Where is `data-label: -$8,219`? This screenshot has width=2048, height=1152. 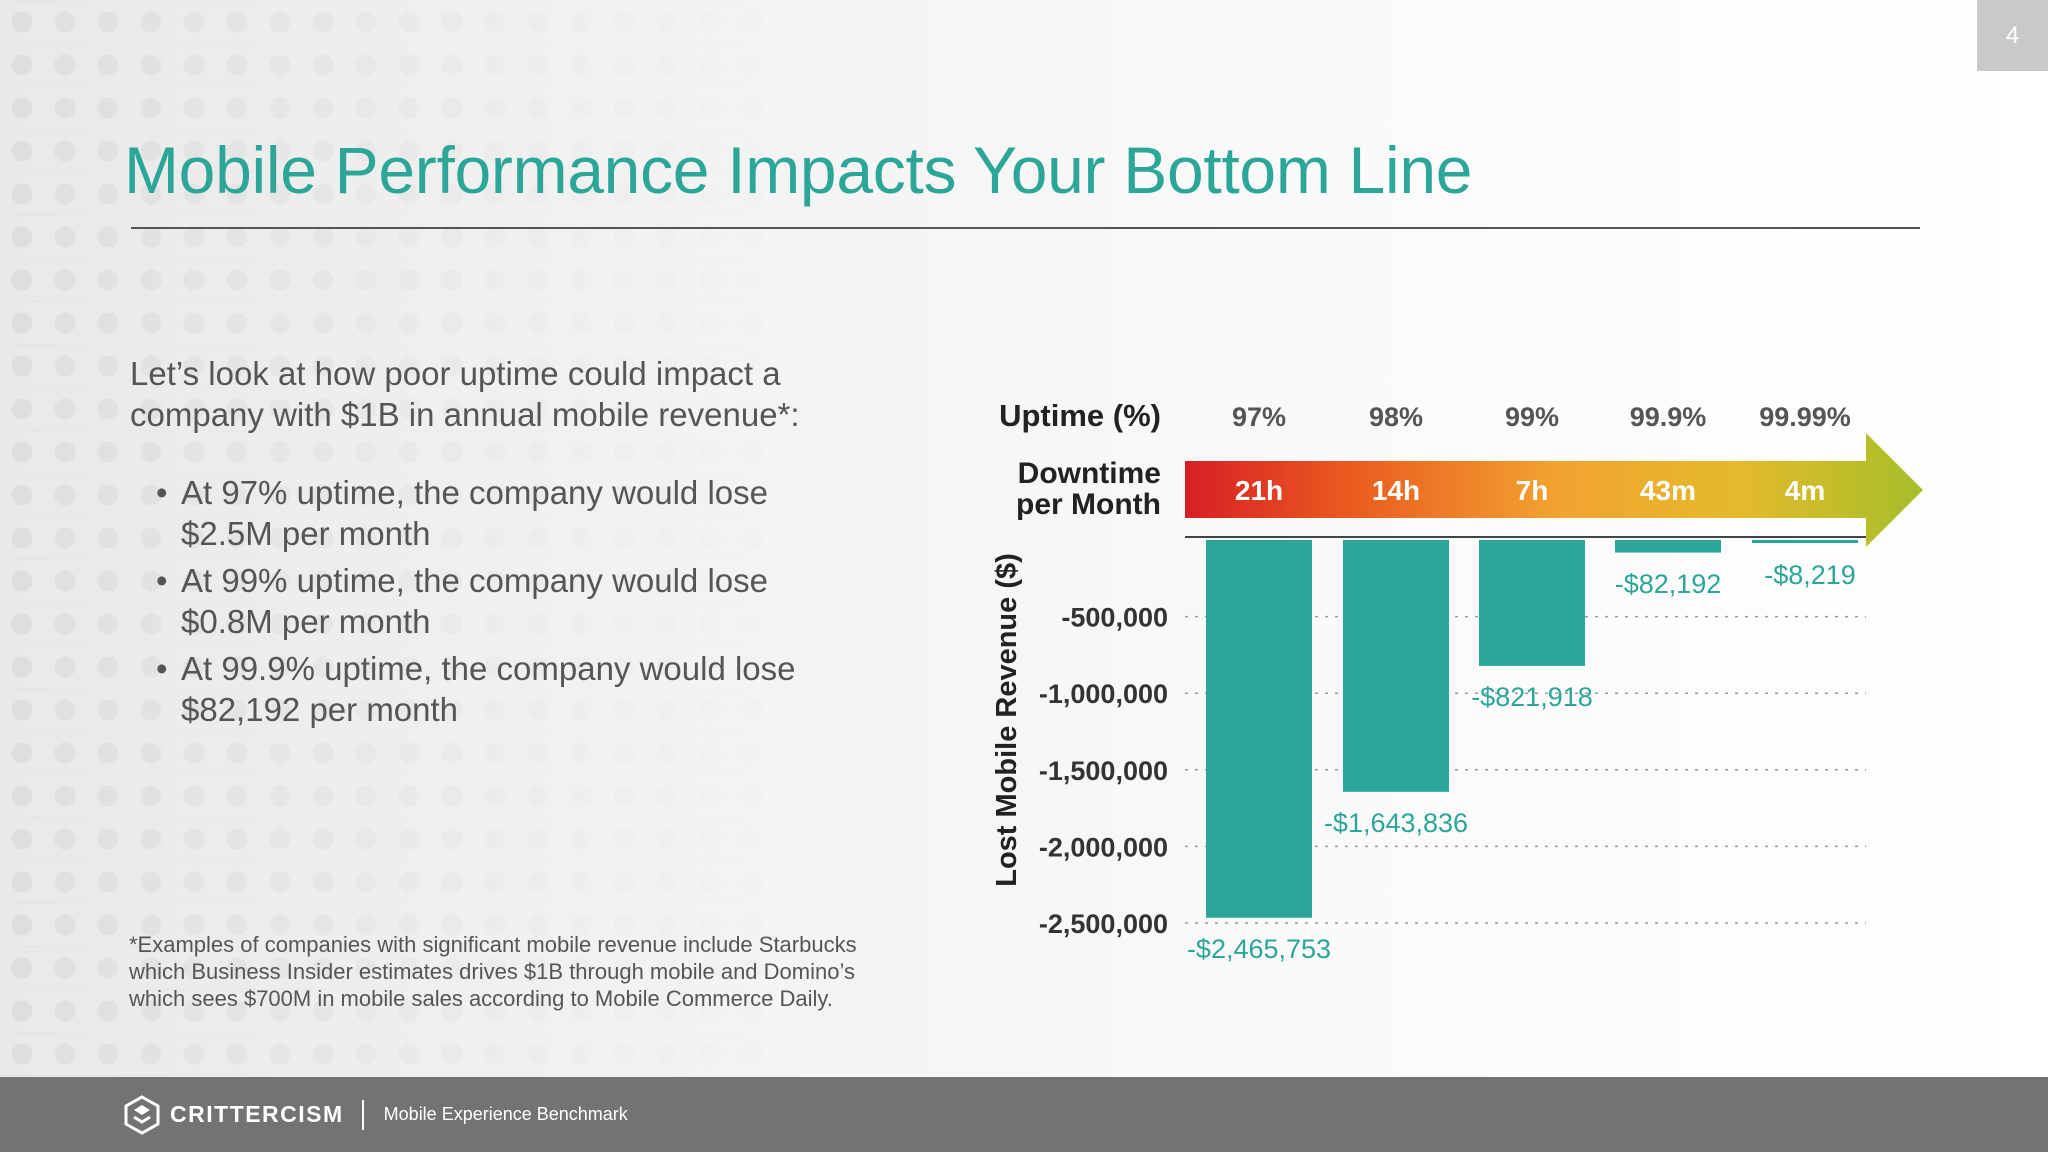 data-label: -$8,219 is located at coordinates (1810, 575).